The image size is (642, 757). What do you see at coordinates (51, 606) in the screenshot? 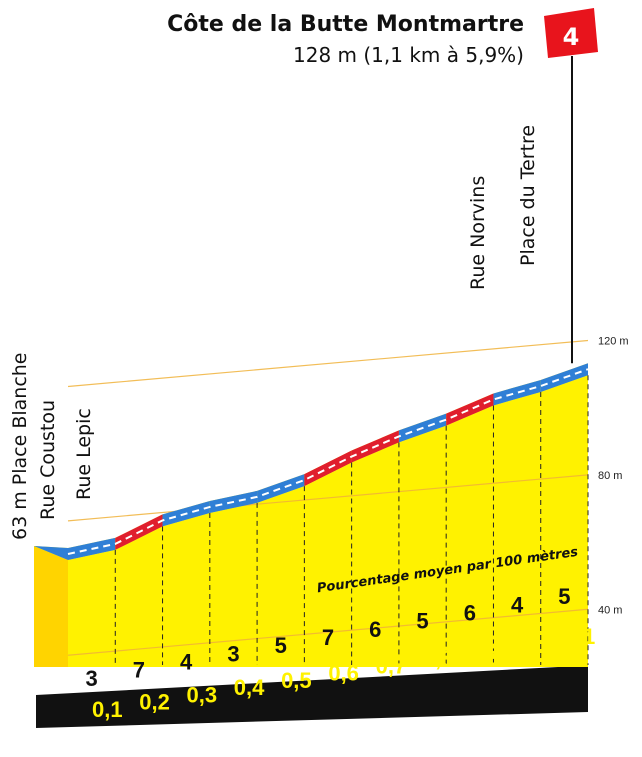
I see `profile-side-face` at bounding box center [51, 606].